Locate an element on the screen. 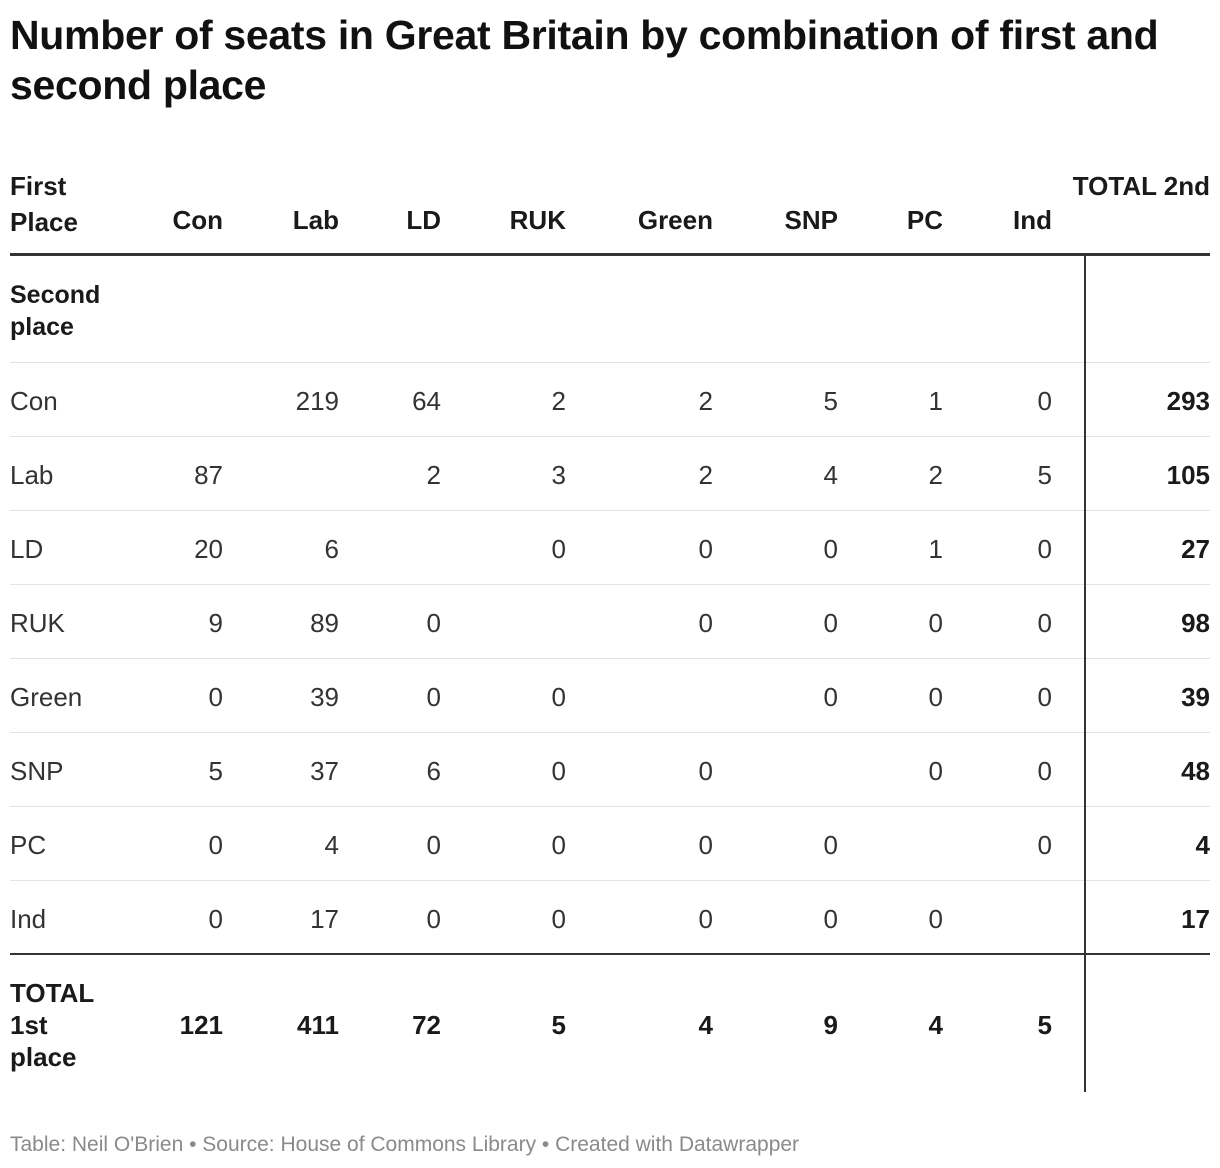  total-column-divider is located at coordinates (1085, 674).